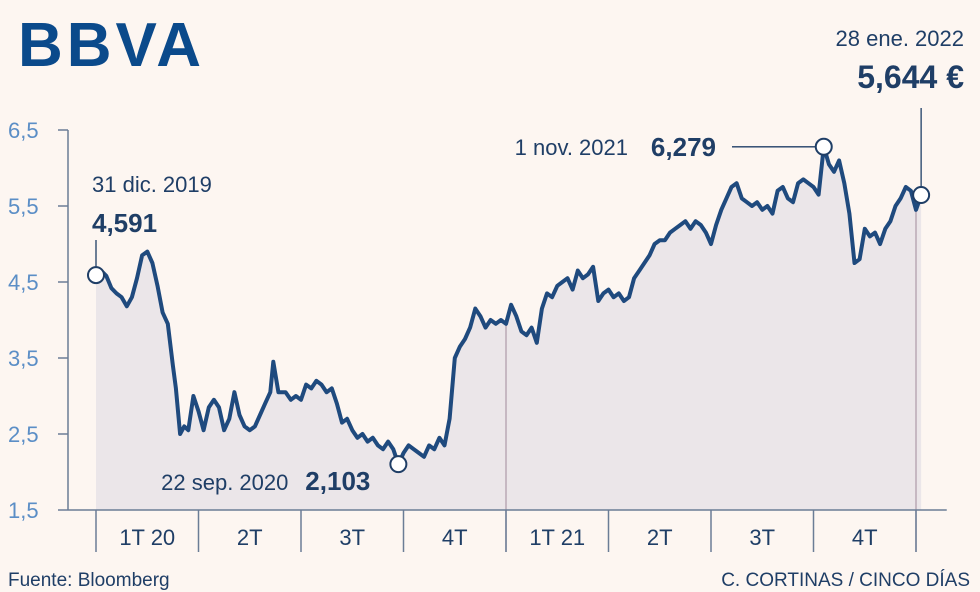 This screenshot has width=980, height=592. I want to click on annotation-date: 28 ene. 2022, so click(900, 38).